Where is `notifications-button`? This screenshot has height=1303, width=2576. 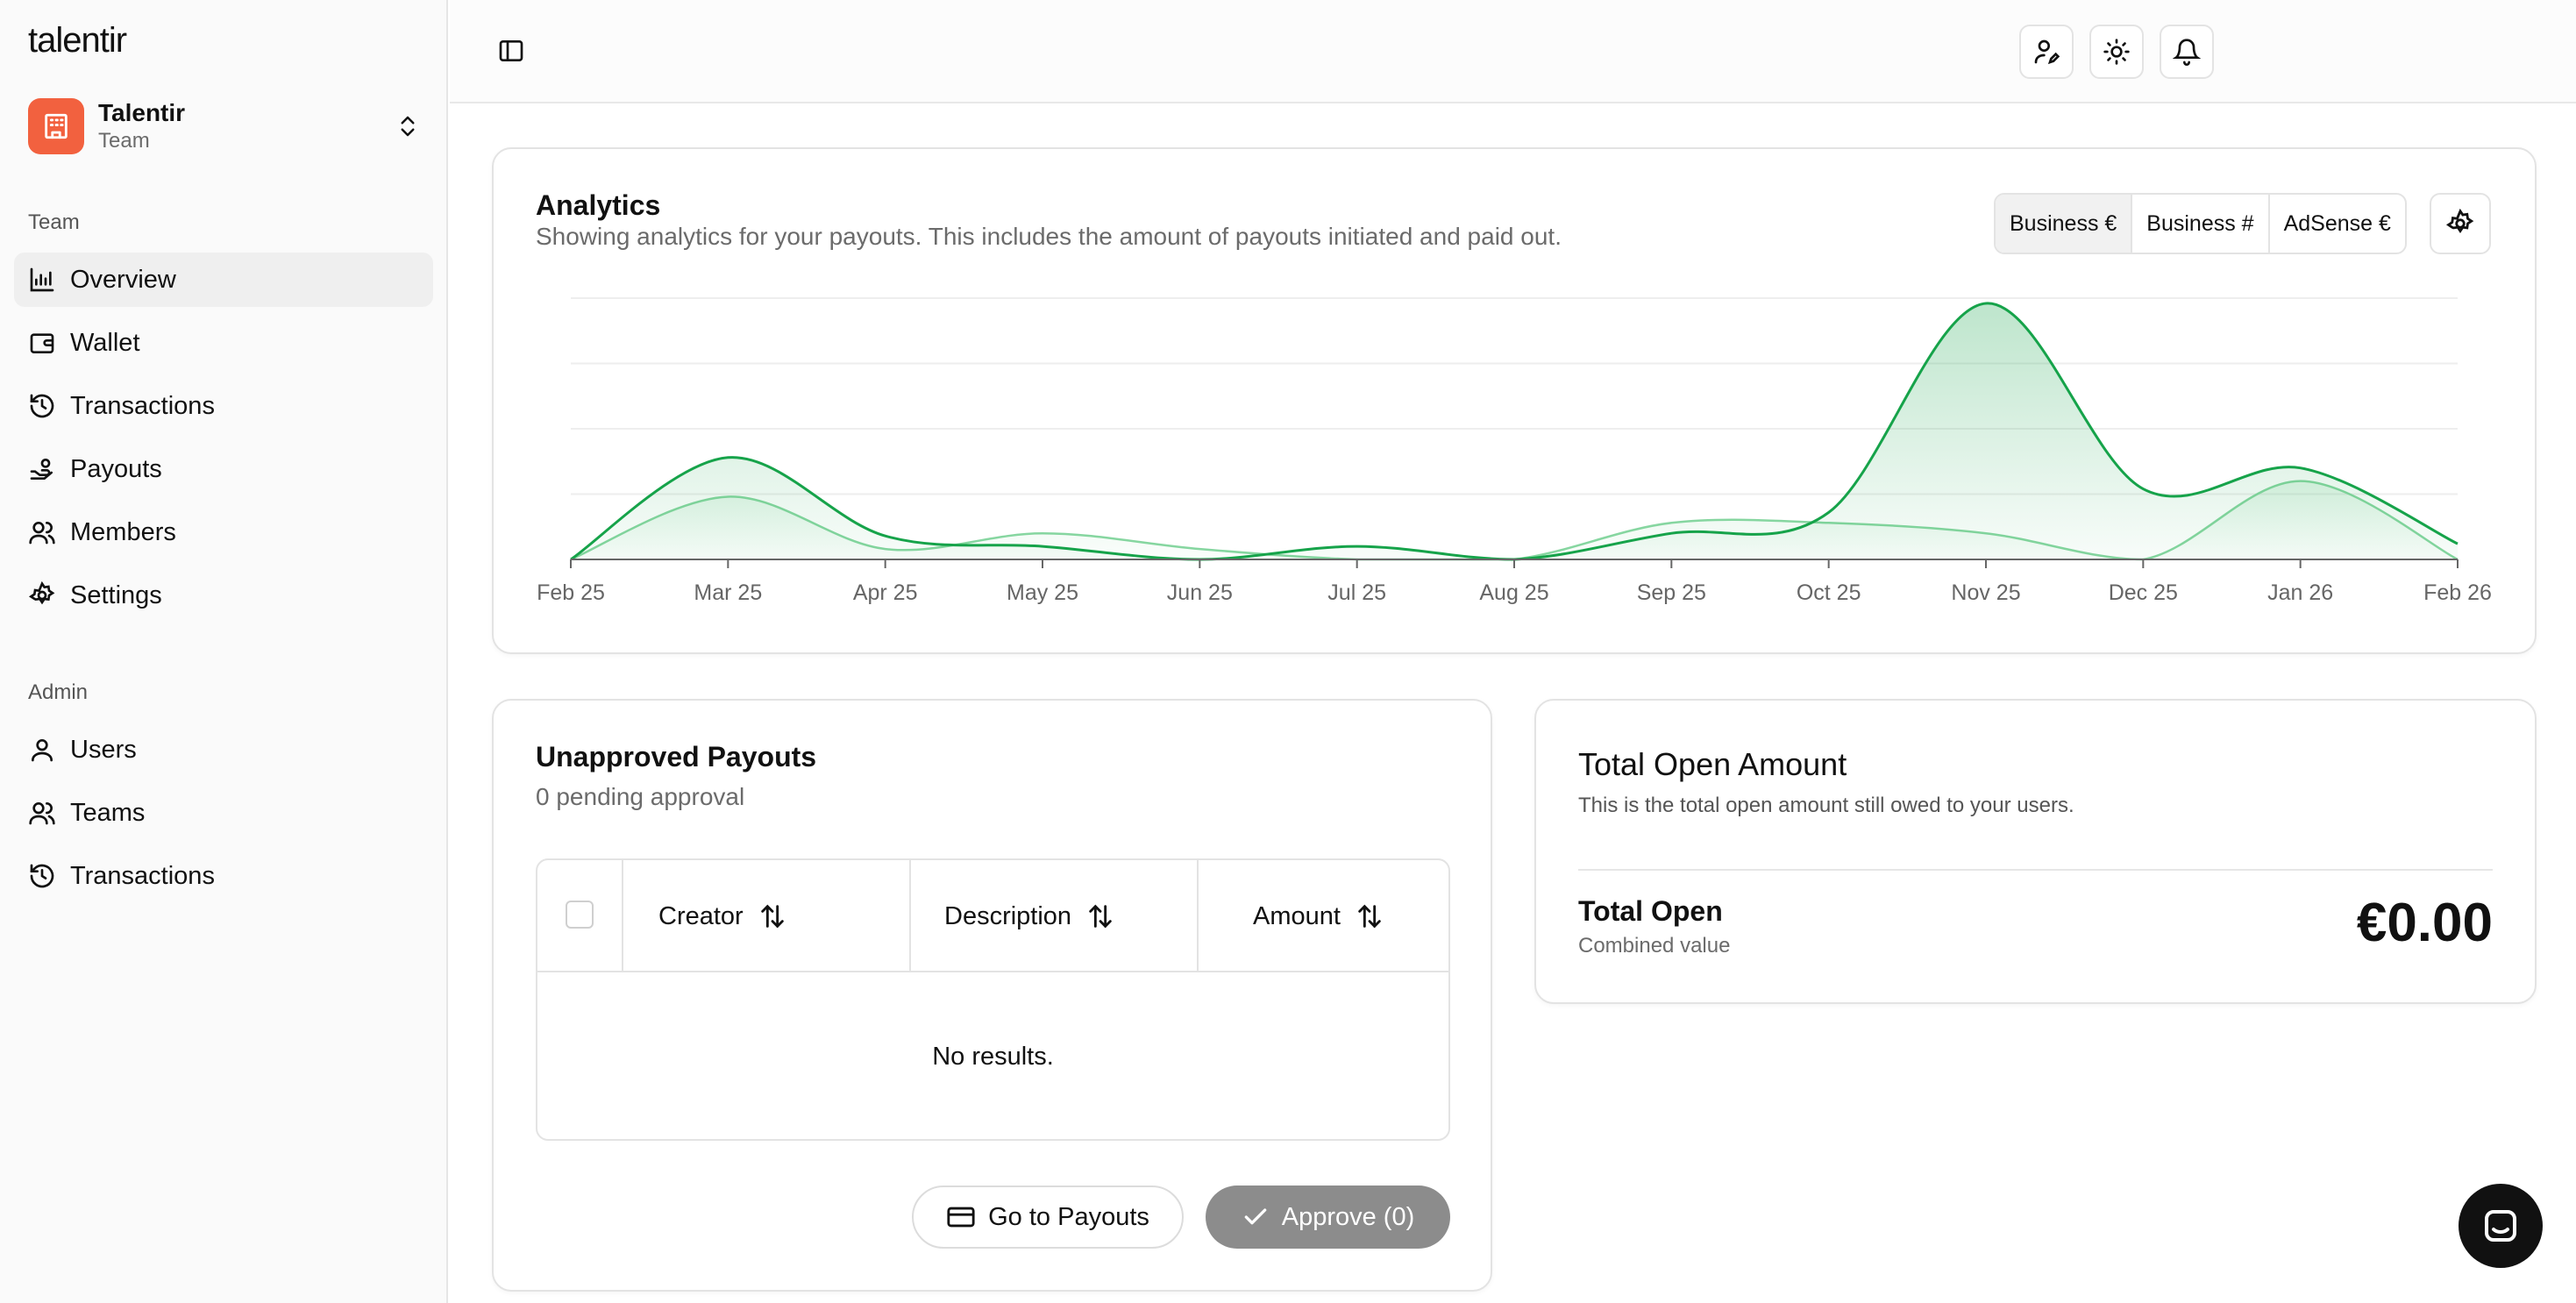 notifications-button is located at coordinates (2187, 52).